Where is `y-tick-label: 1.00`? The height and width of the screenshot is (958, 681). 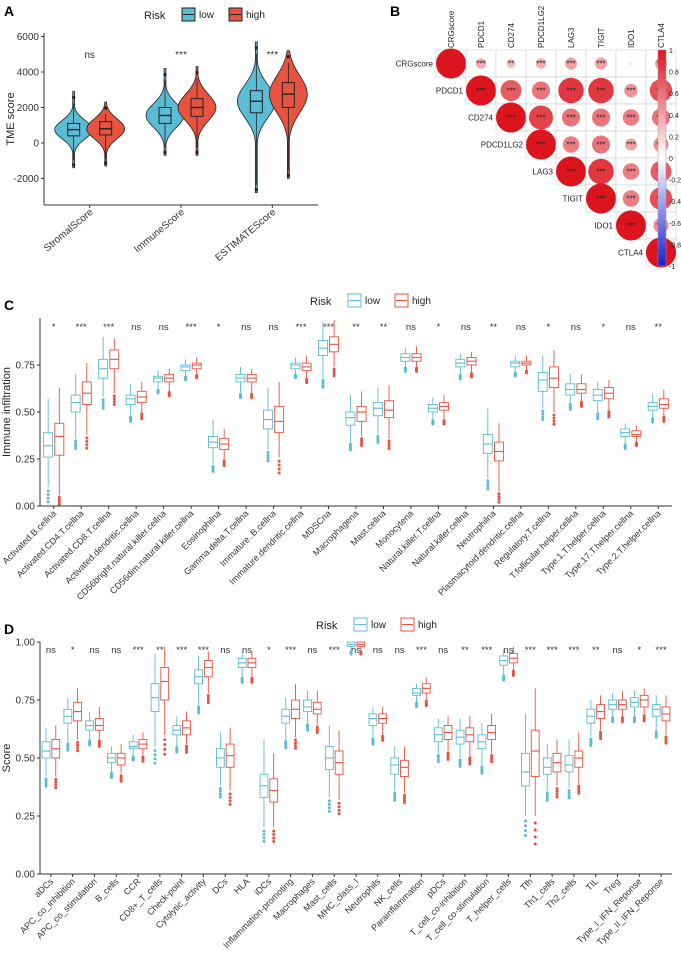 y-tick-label: 1.00 is located at coordinates (26, 643).